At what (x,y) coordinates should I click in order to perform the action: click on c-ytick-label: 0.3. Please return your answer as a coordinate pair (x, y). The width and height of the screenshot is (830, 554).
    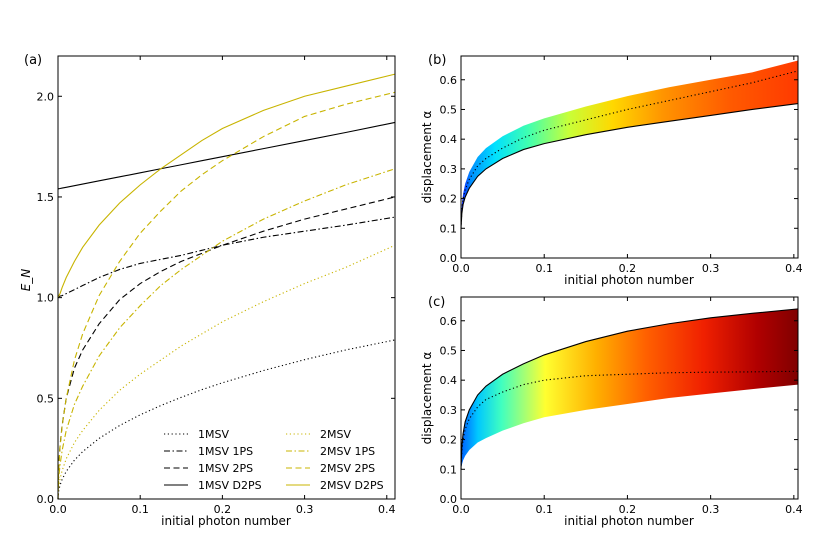
    Looking at the image, I should click on (449, 410).